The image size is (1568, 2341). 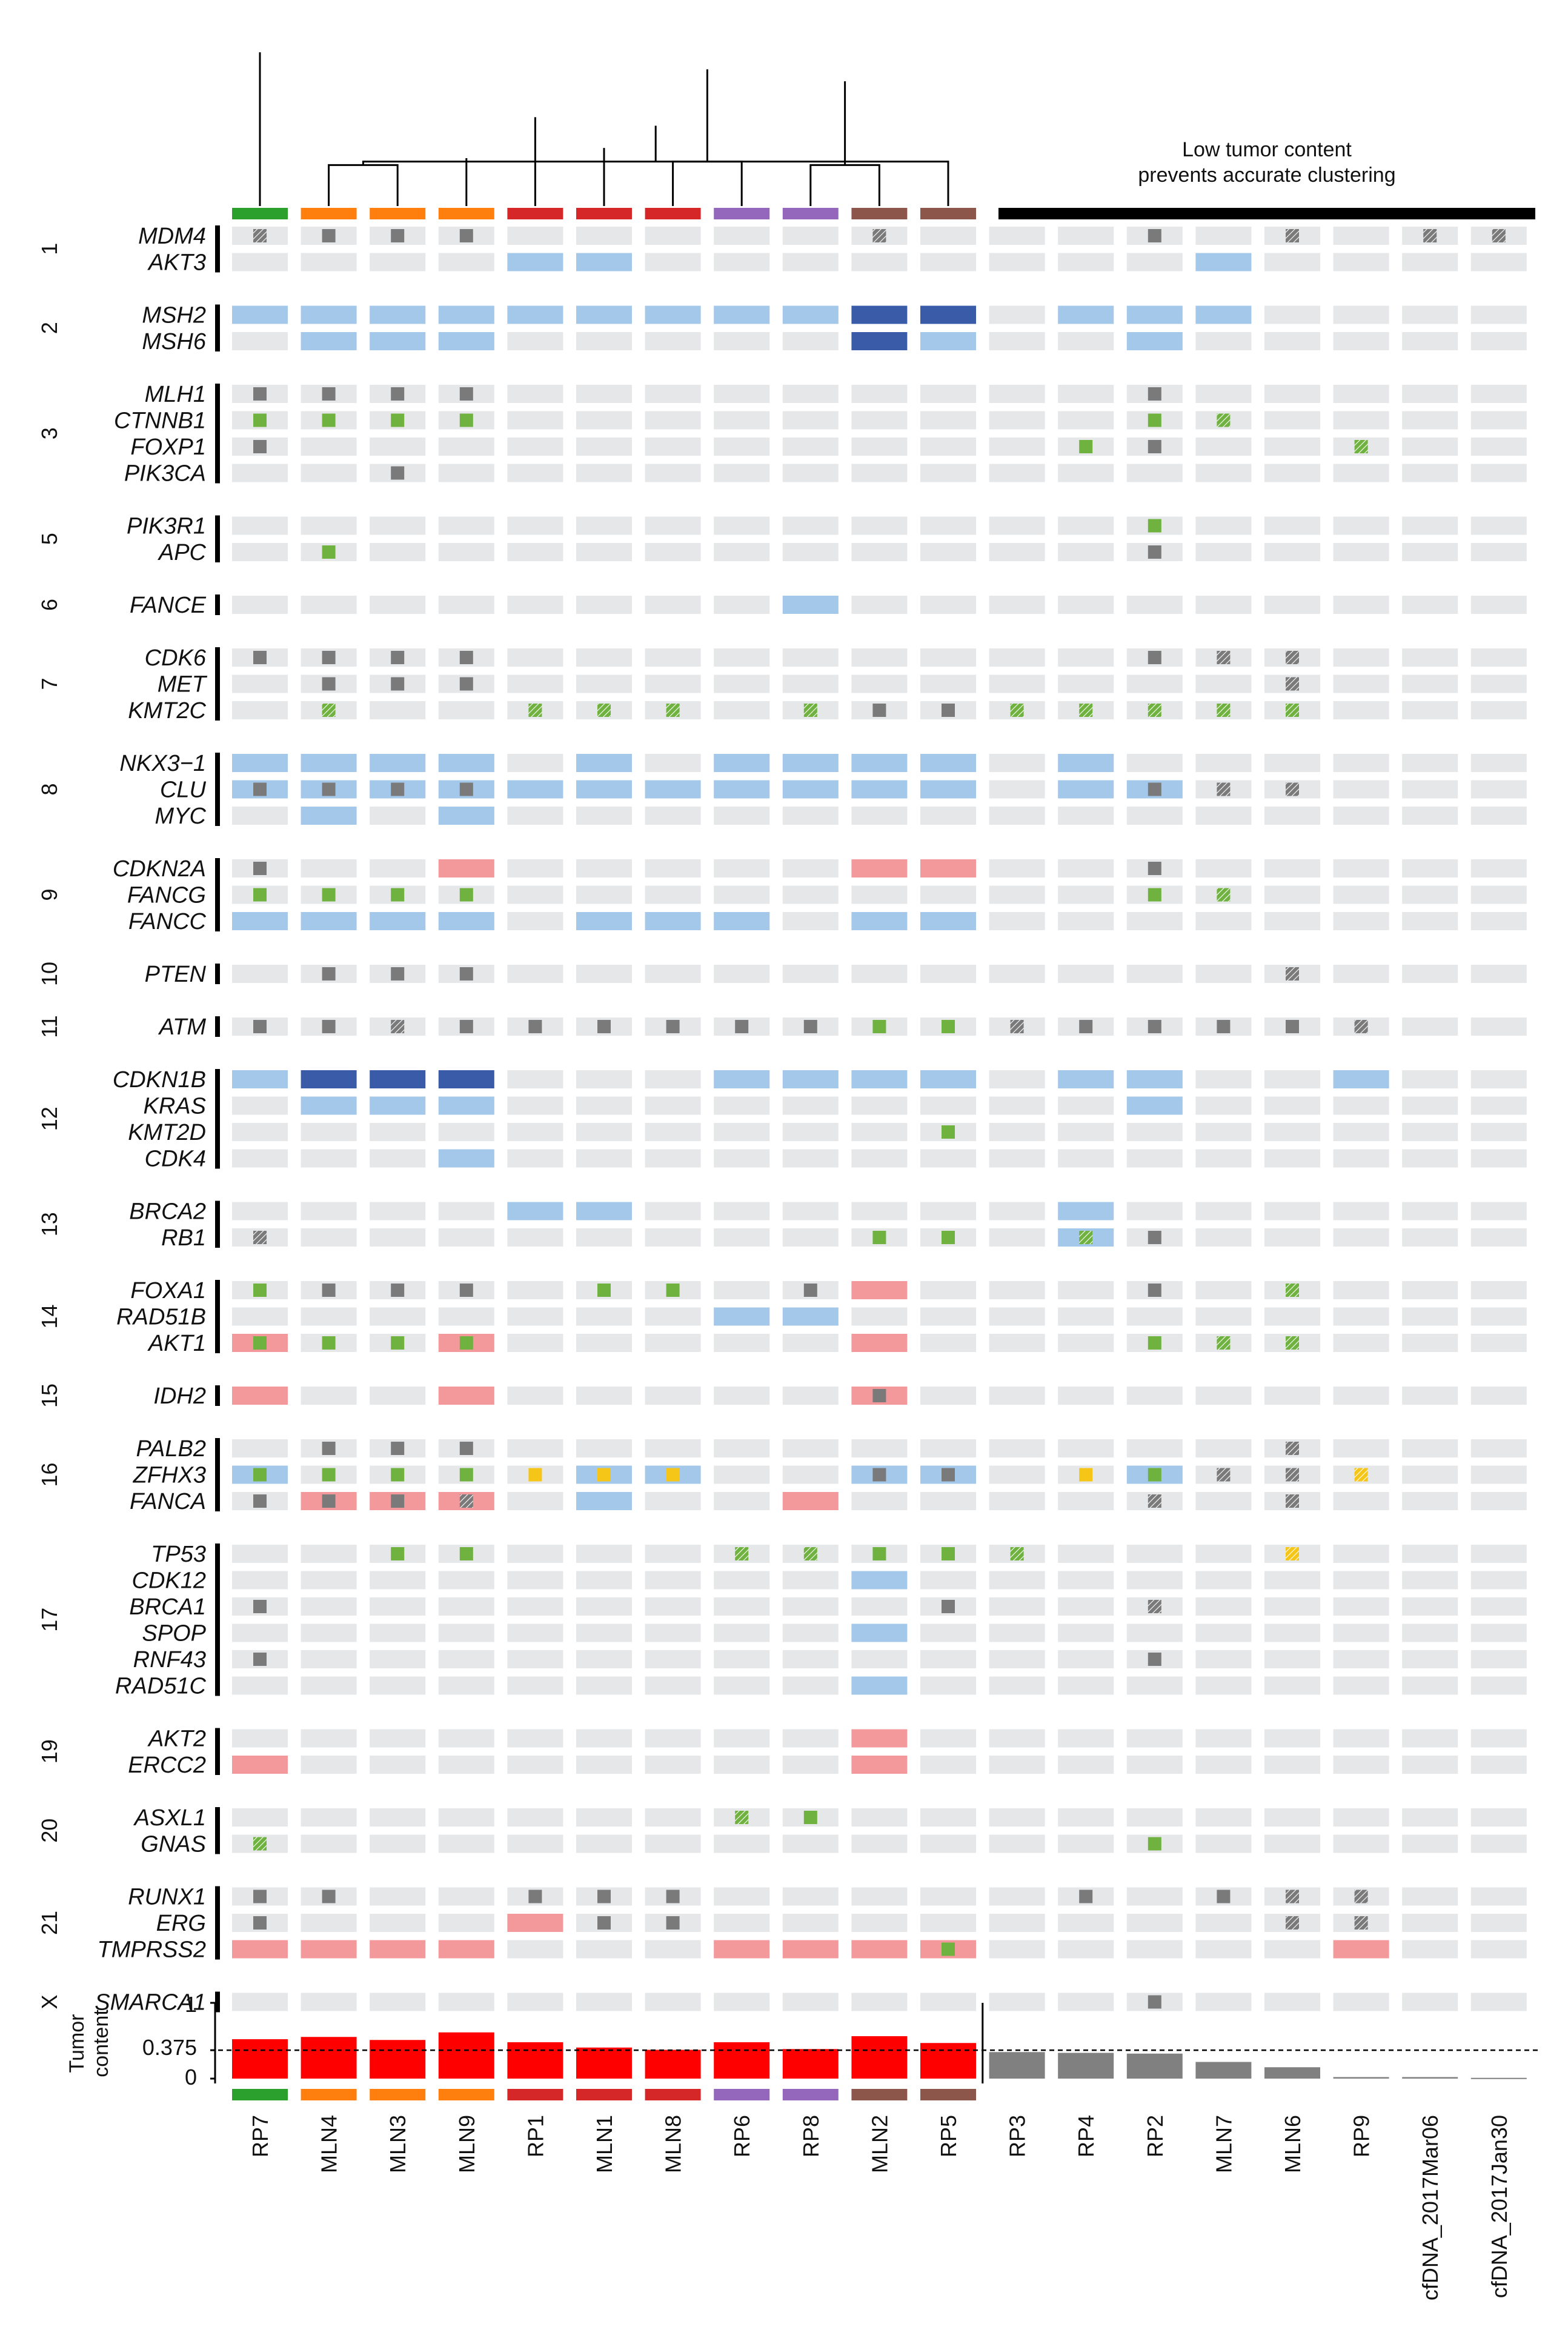 What do you see at coordinates (1017, 2136) in the screenshot?
I see `sample-label-RP3: RP3` at bounding box center [1017, 2136].